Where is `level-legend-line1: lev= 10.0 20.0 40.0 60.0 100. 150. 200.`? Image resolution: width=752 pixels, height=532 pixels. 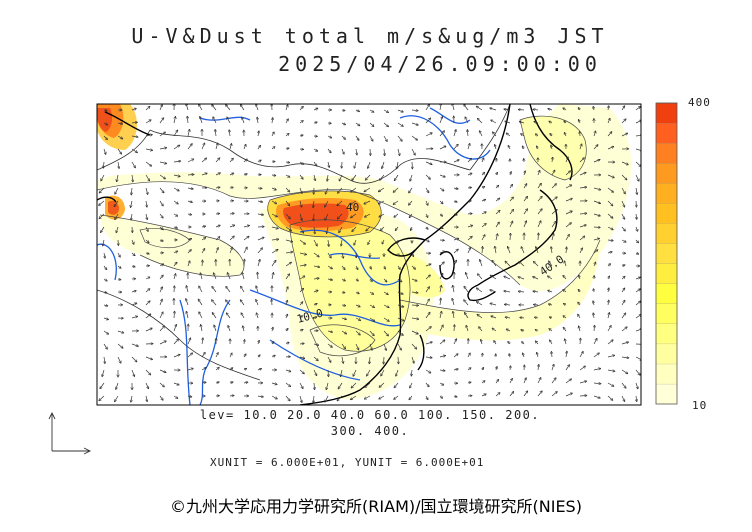
level-legend-line1: lev= 10.0 20.0 40.0 60.0 100. 150. 200. is located at coordinates (370, 415).